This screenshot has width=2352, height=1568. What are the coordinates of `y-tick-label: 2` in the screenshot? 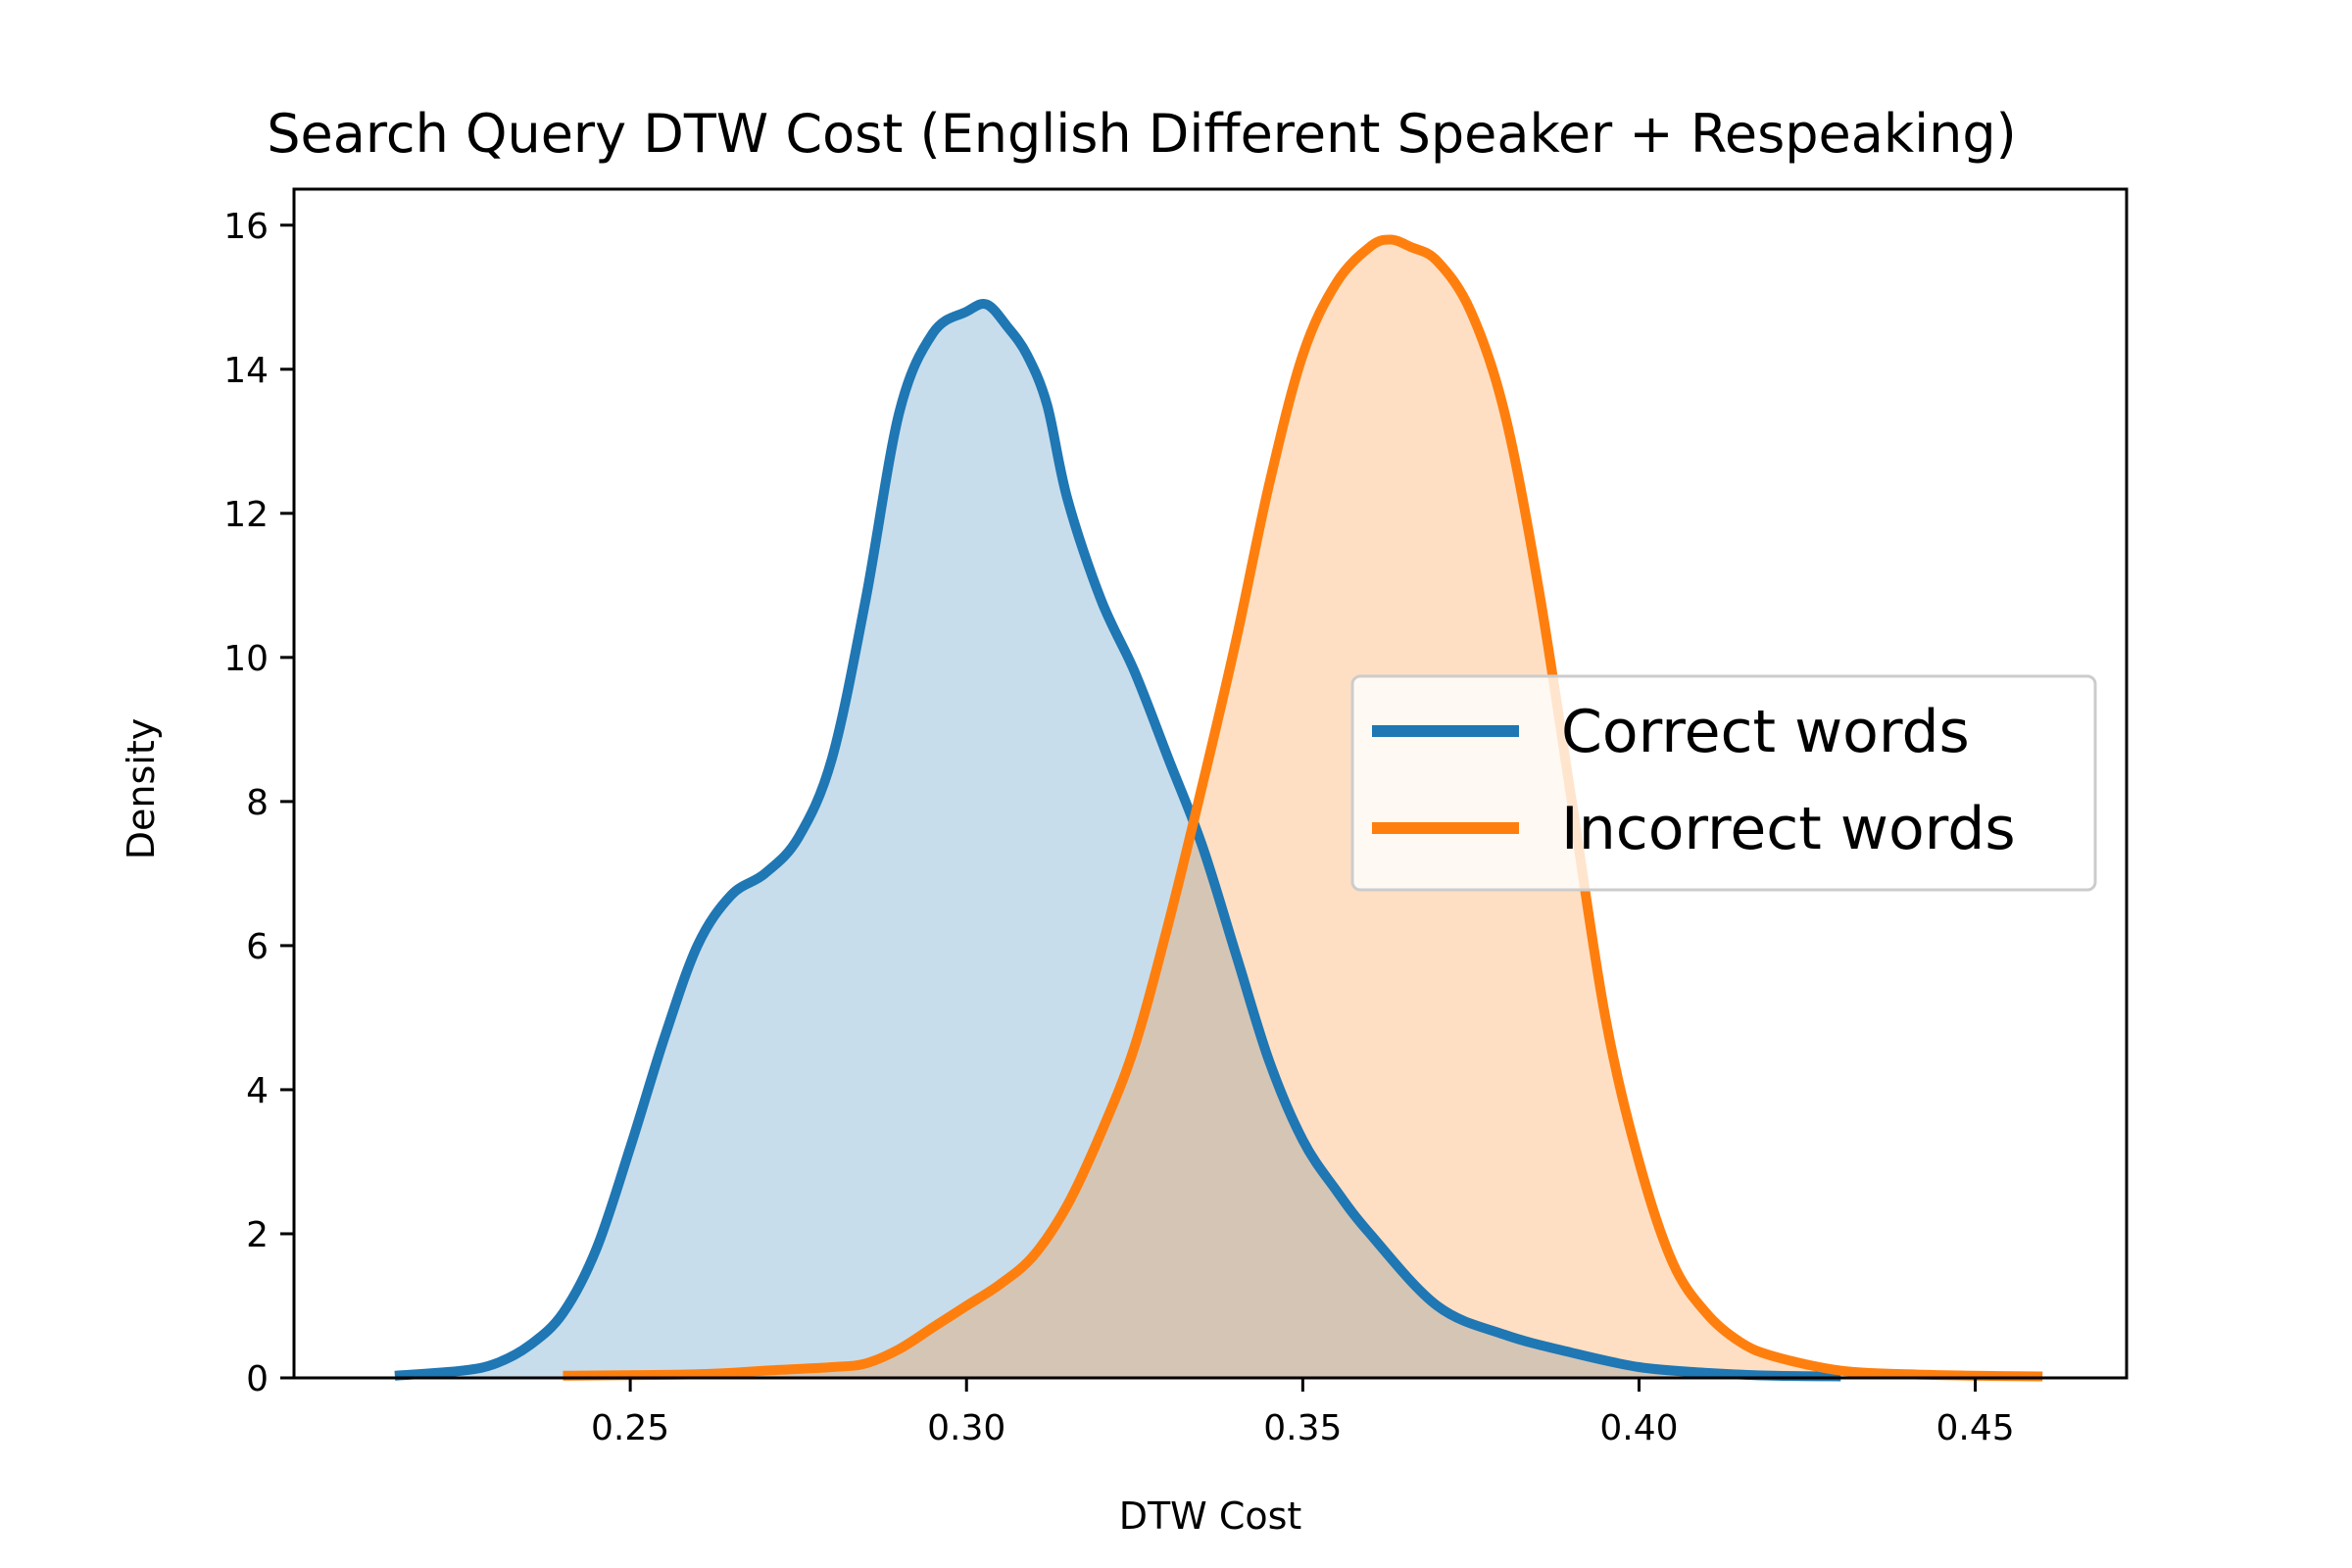 It's located at (257, 1235).